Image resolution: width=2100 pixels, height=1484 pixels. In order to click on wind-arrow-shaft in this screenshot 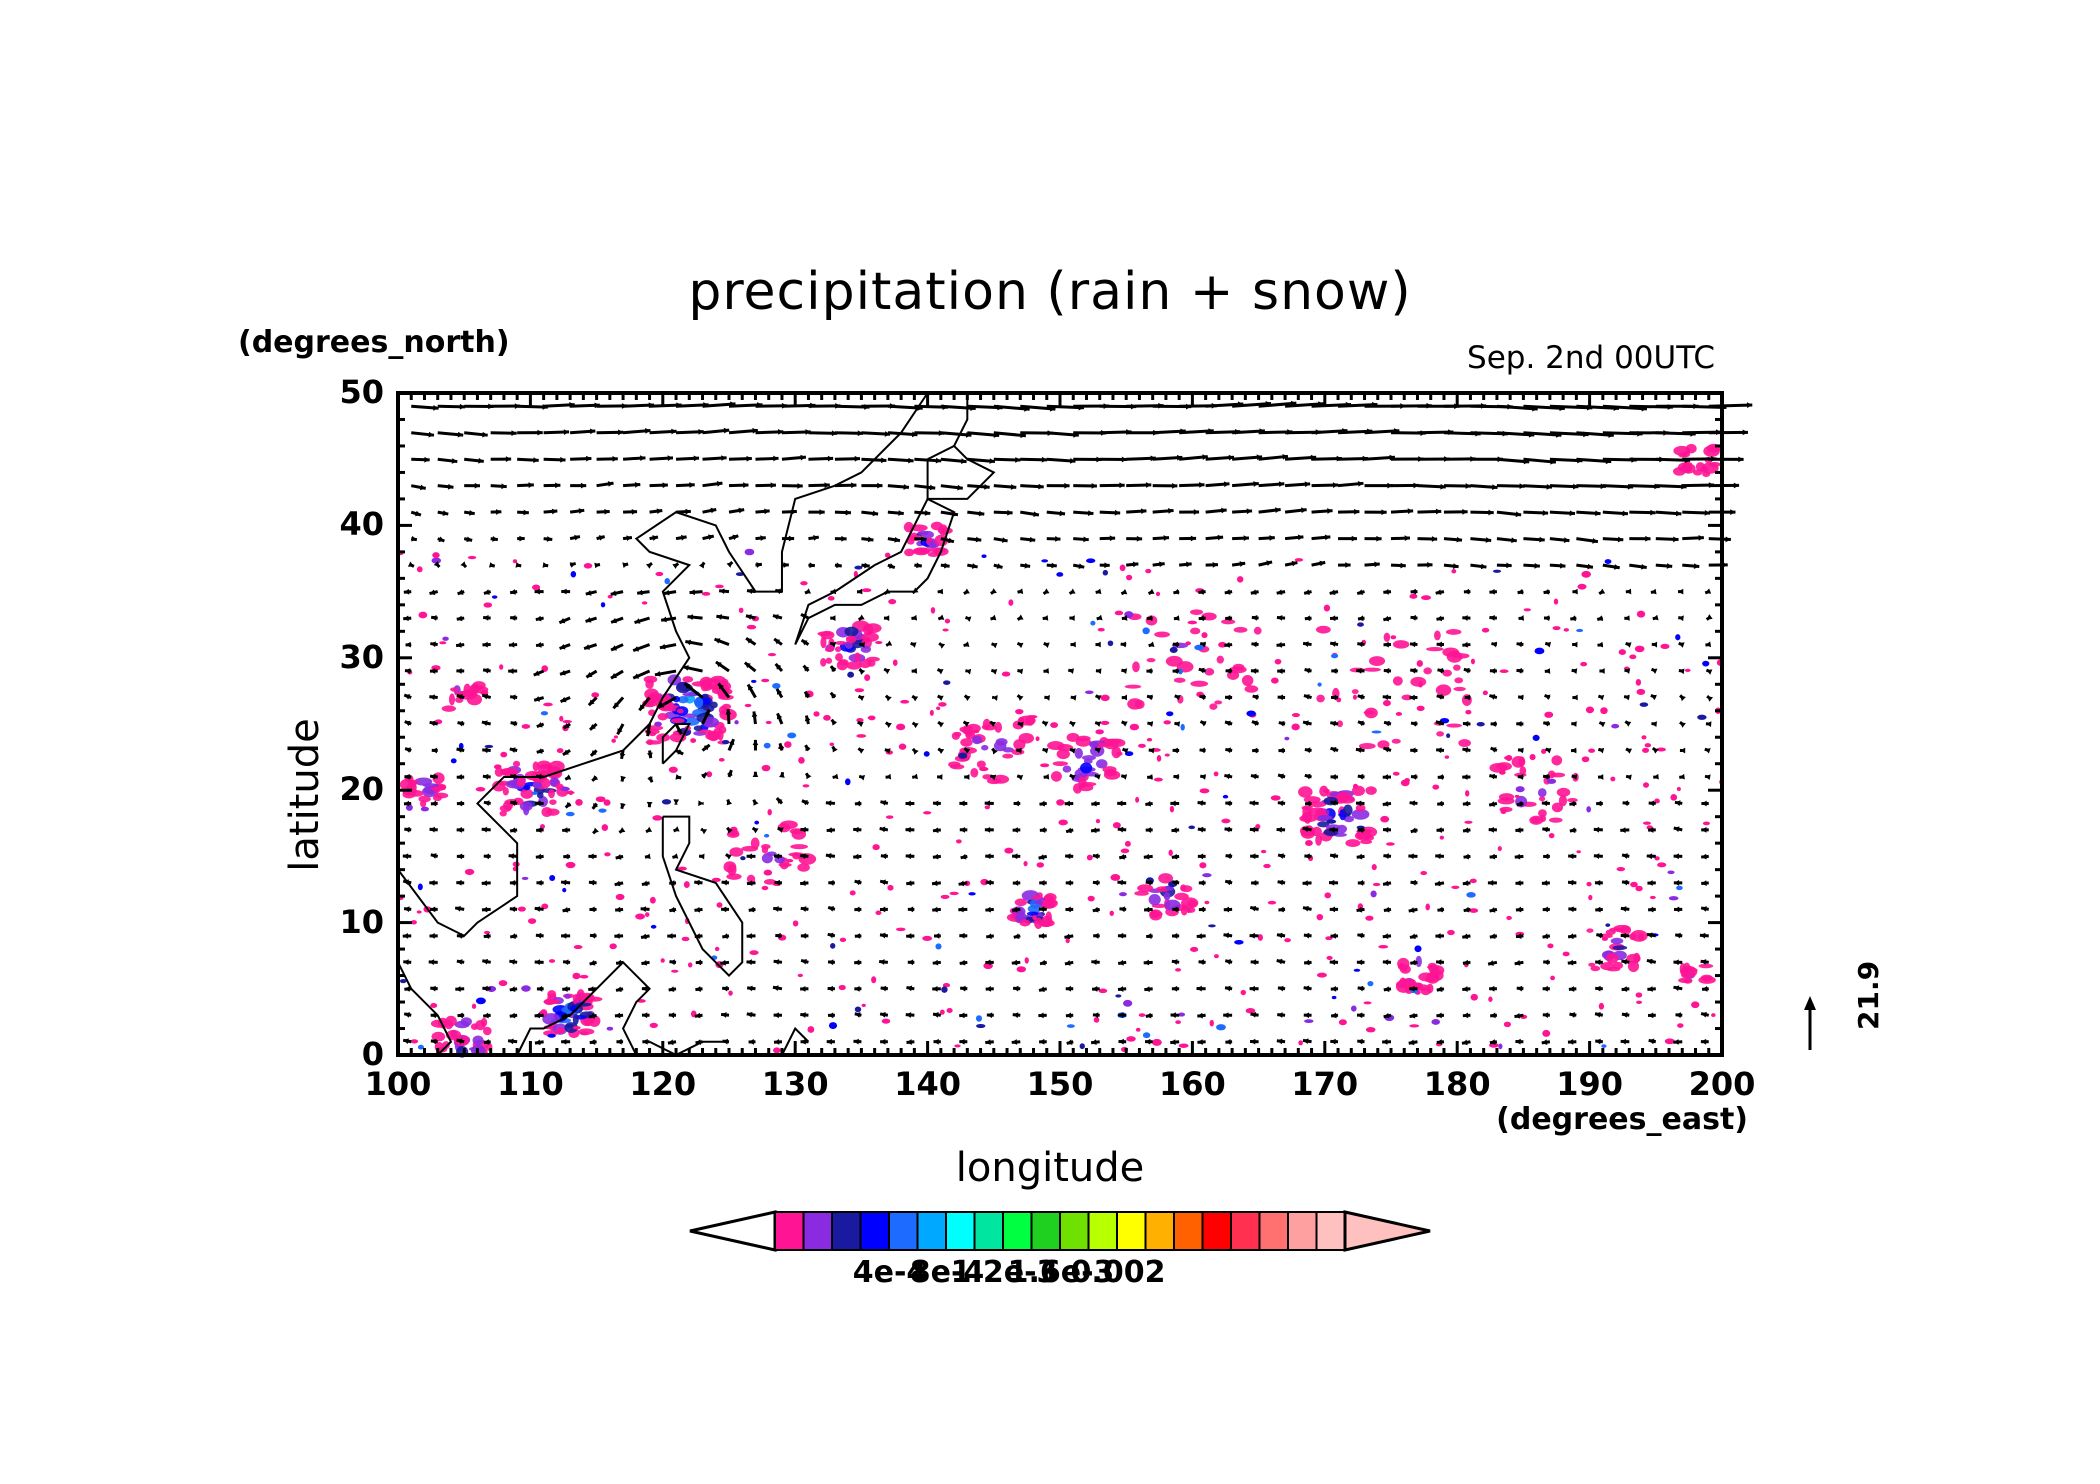, I will do `click(1304, 405)`.